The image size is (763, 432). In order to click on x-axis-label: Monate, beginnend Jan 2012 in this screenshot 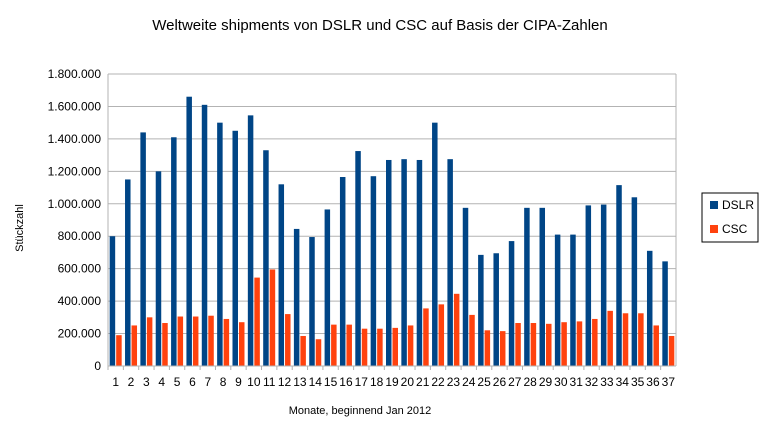, I will do `click(360, 411)`.